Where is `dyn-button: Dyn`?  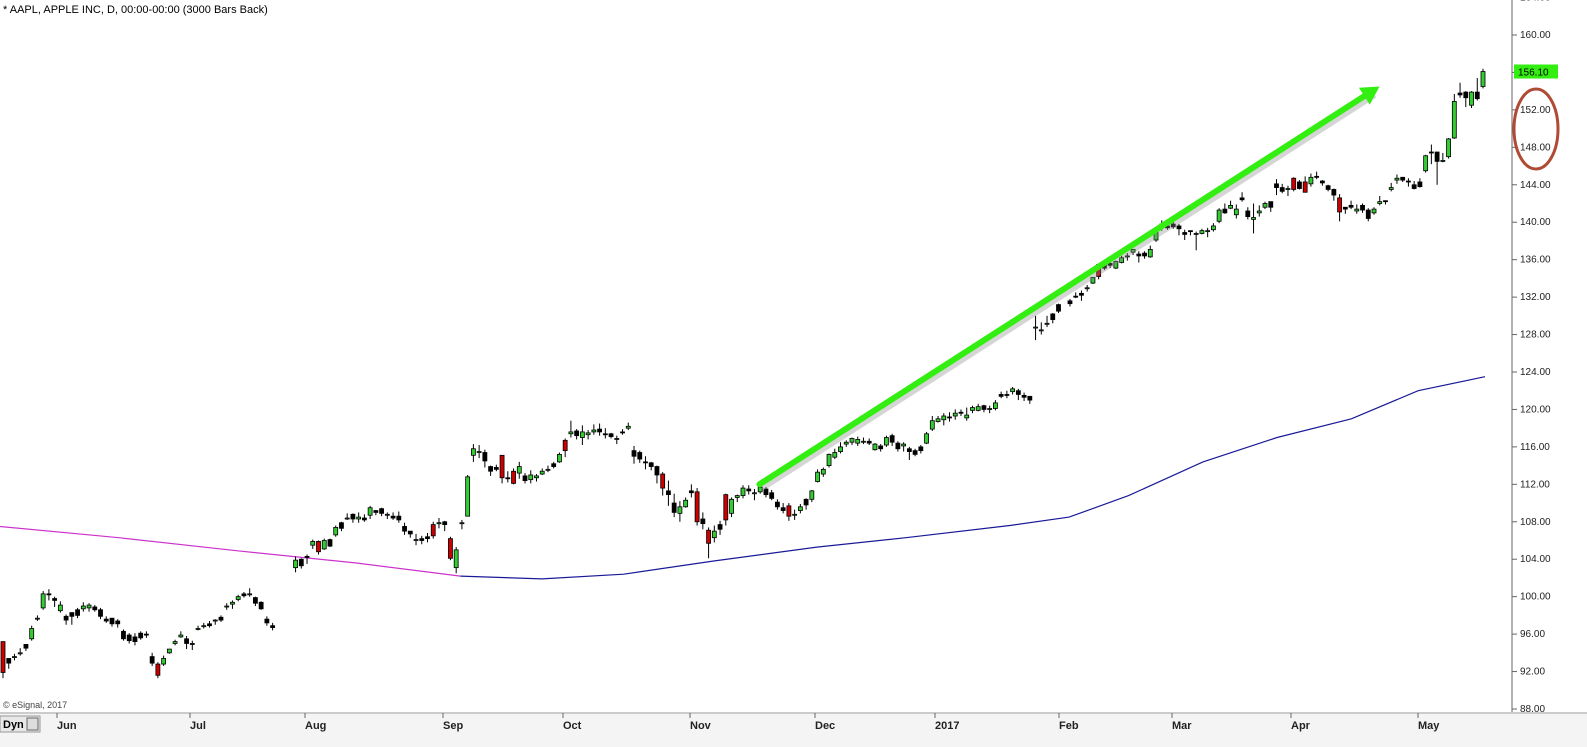
dyn-button: Dyn is located at coordinates (20, 724).